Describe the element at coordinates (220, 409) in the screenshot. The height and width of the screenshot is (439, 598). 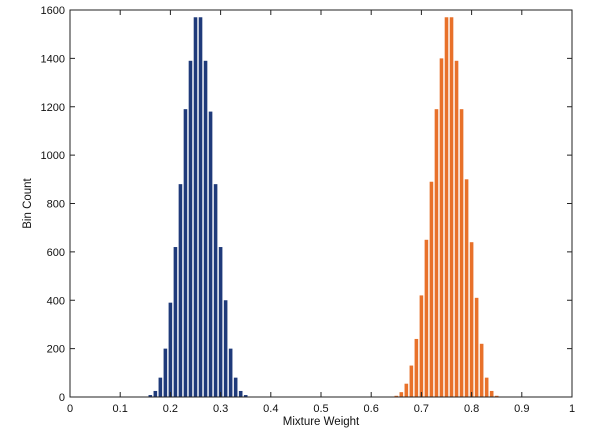
I see `x-tick-label-3: 0.3` at that location.